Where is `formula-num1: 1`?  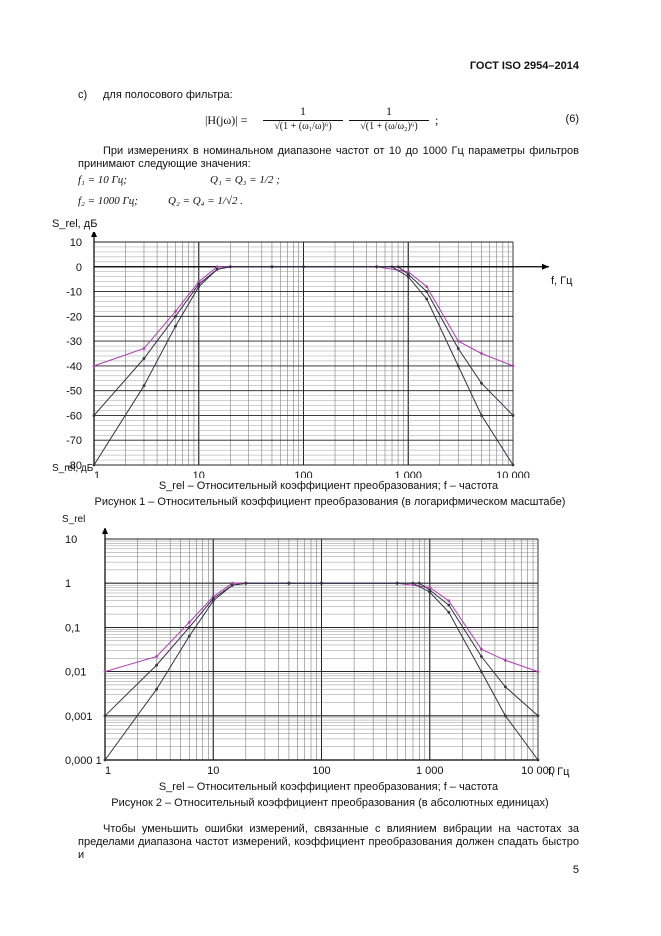 formula-num1: 1 is located at coordinates (303, 111).